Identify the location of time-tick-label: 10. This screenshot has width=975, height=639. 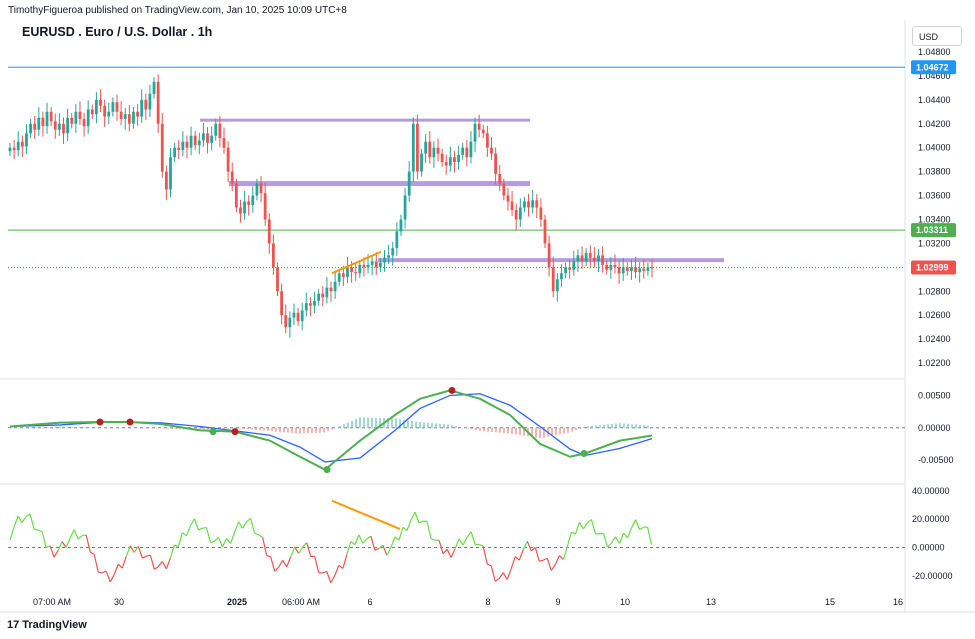
(625, 602).